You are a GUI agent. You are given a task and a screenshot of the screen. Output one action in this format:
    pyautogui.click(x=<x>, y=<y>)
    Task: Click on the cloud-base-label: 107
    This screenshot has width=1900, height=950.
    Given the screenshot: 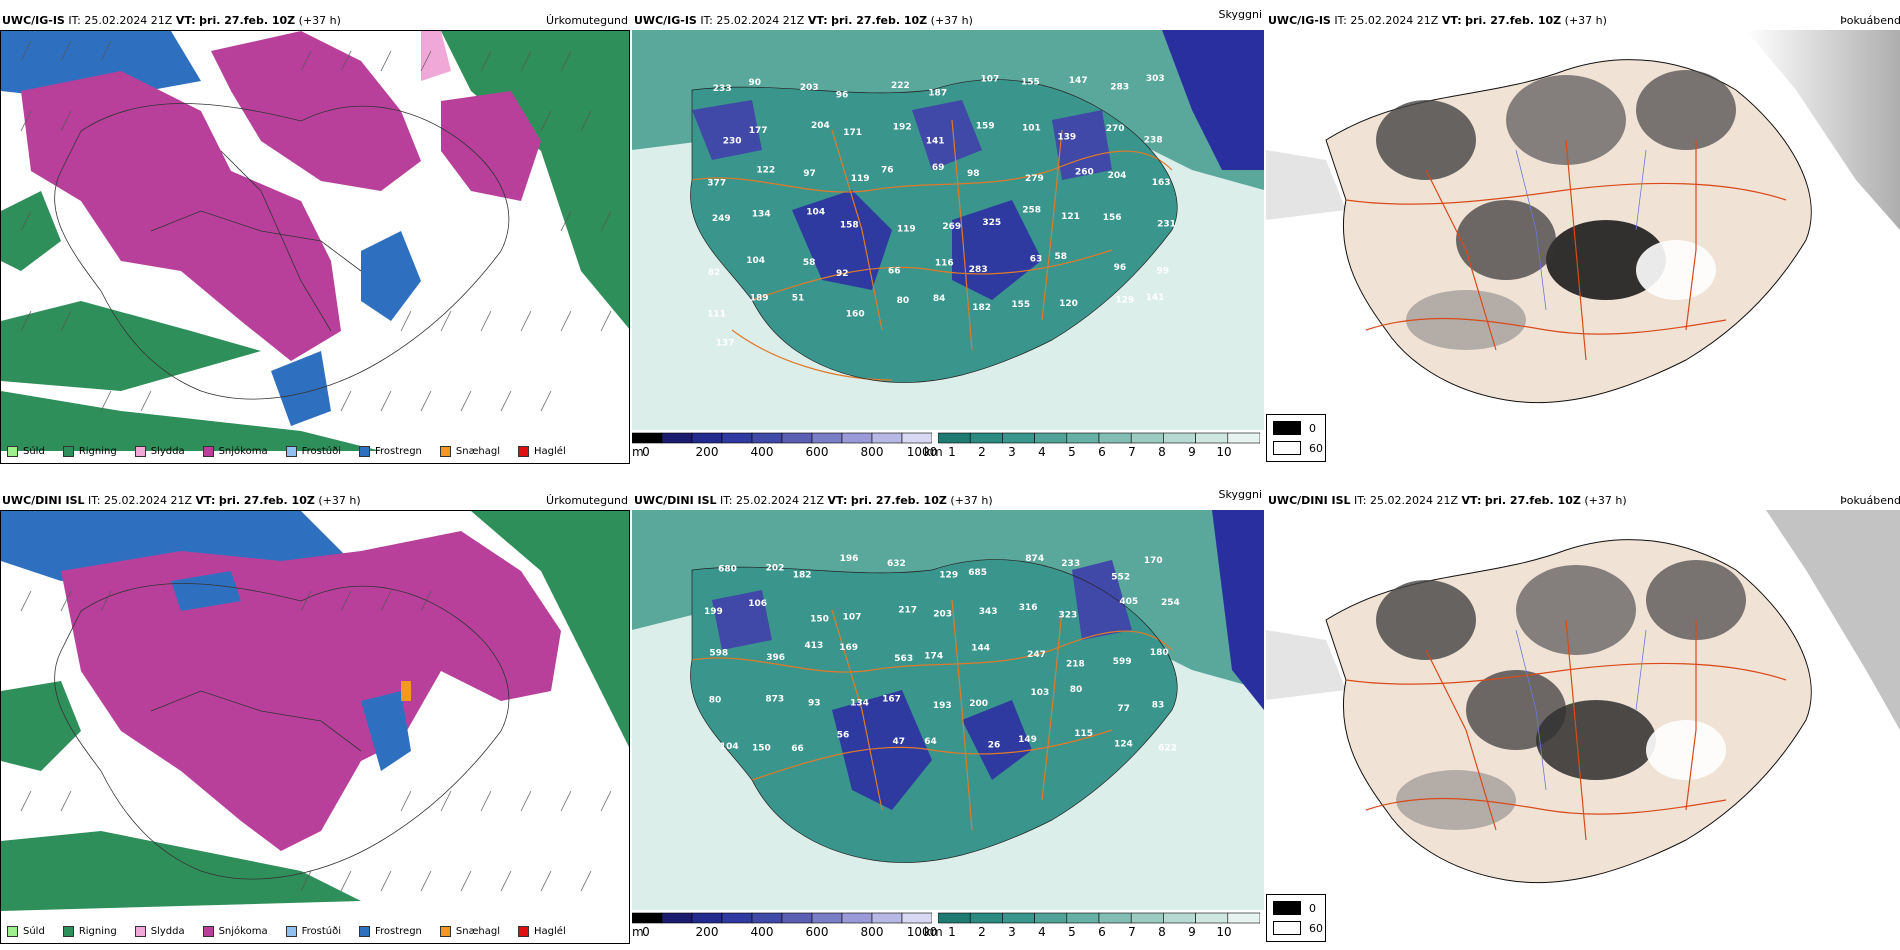 What is the action you would take?
    pyautogui.click(x=852, y=618)
    